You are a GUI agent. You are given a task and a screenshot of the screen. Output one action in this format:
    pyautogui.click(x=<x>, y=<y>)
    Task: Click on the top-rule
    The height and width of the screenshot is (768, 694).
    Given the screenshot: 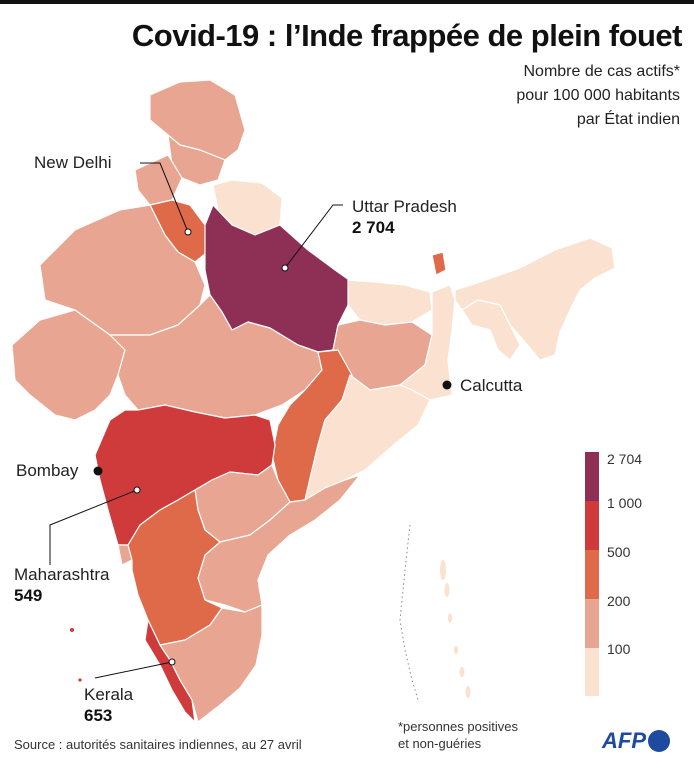 What is the action you would take?
    pyautogui.click(x=347, y=2)
    